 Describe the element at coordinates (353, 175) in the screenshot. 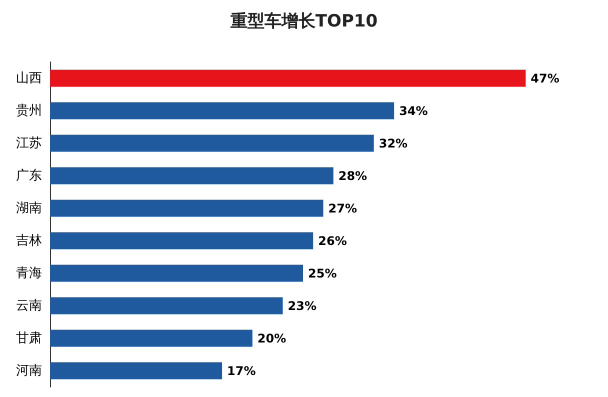

I see `data-label: 28%` at that location.